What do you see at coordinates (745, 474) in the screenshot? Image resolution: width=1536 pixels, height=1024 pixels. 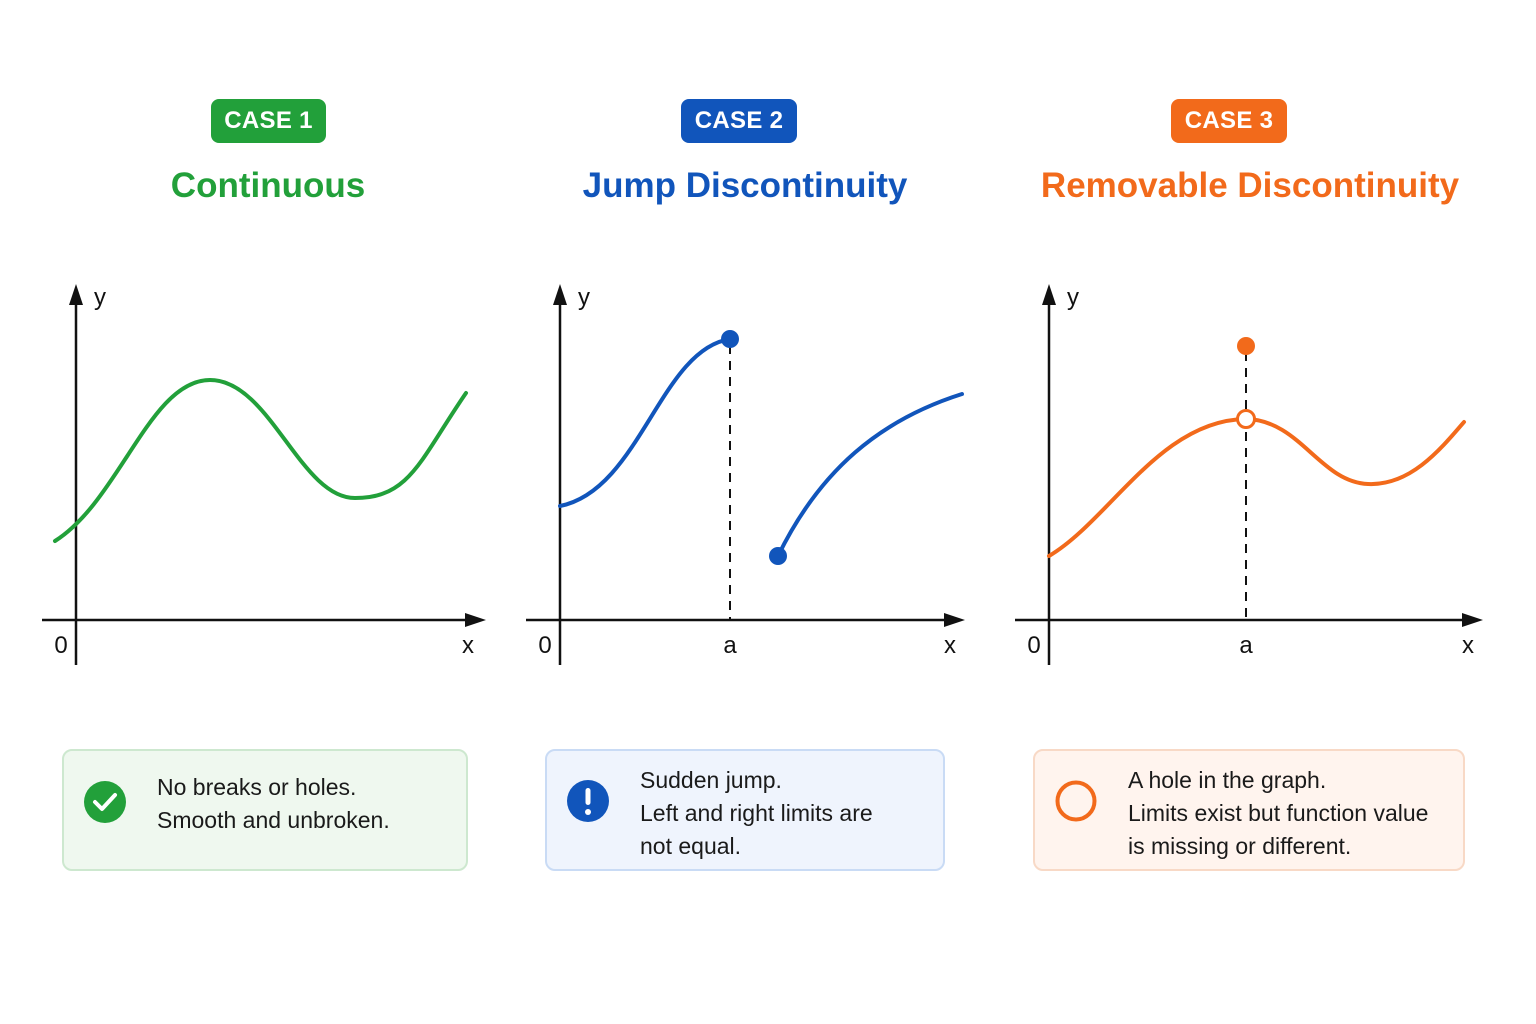 I see `jump-graph: 0 a x y` at bounding box center [745, 474].